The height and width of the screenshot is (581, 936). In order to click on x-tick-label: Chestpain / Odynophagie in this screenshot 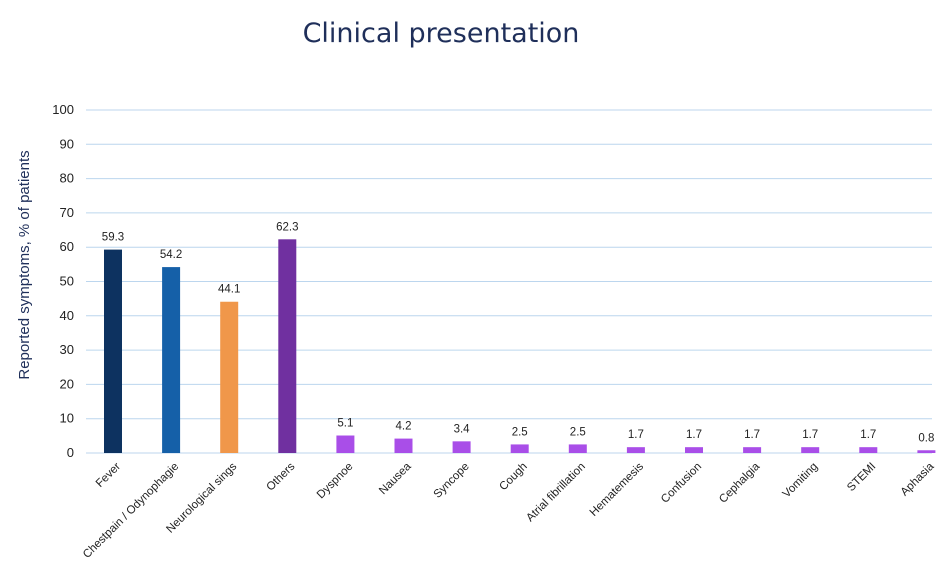, I will do `click(131, 511)`.